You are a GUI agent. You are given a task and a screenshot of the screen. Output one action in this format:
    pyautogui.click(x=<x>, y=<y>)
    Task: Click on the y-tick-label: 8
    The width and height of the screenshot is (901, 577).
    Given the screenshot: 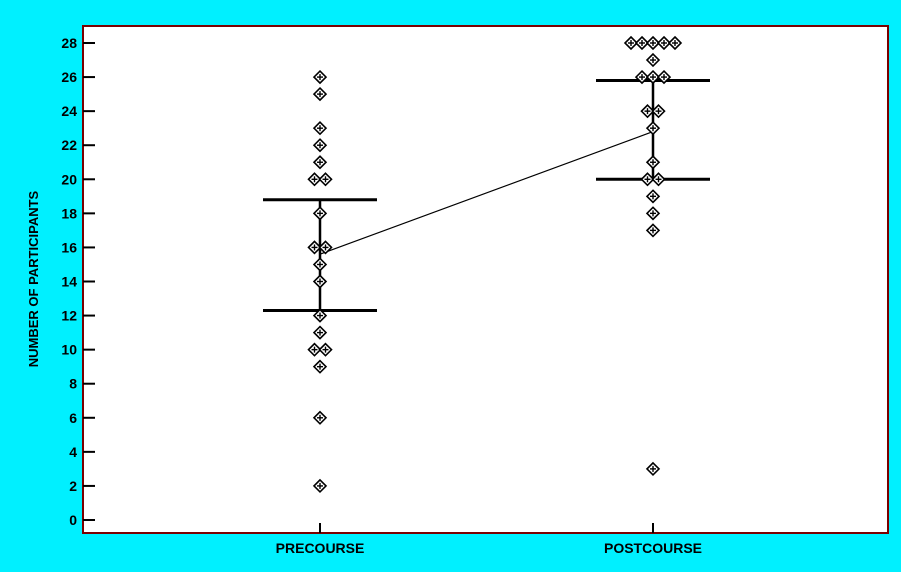 What is the action you would take?
    pyautogui.click(x=73, y=384)
    